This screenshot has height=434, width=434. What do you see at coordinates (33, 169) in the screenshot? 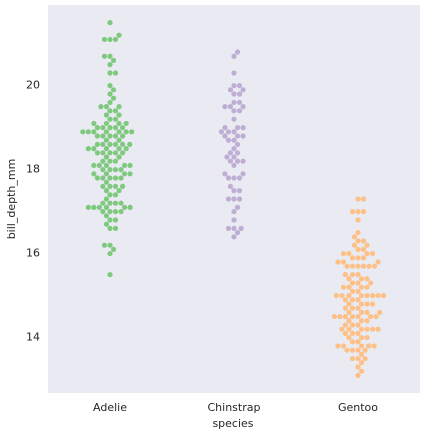
I see `y-tick-label: 18` at bounding box center [33, 169].